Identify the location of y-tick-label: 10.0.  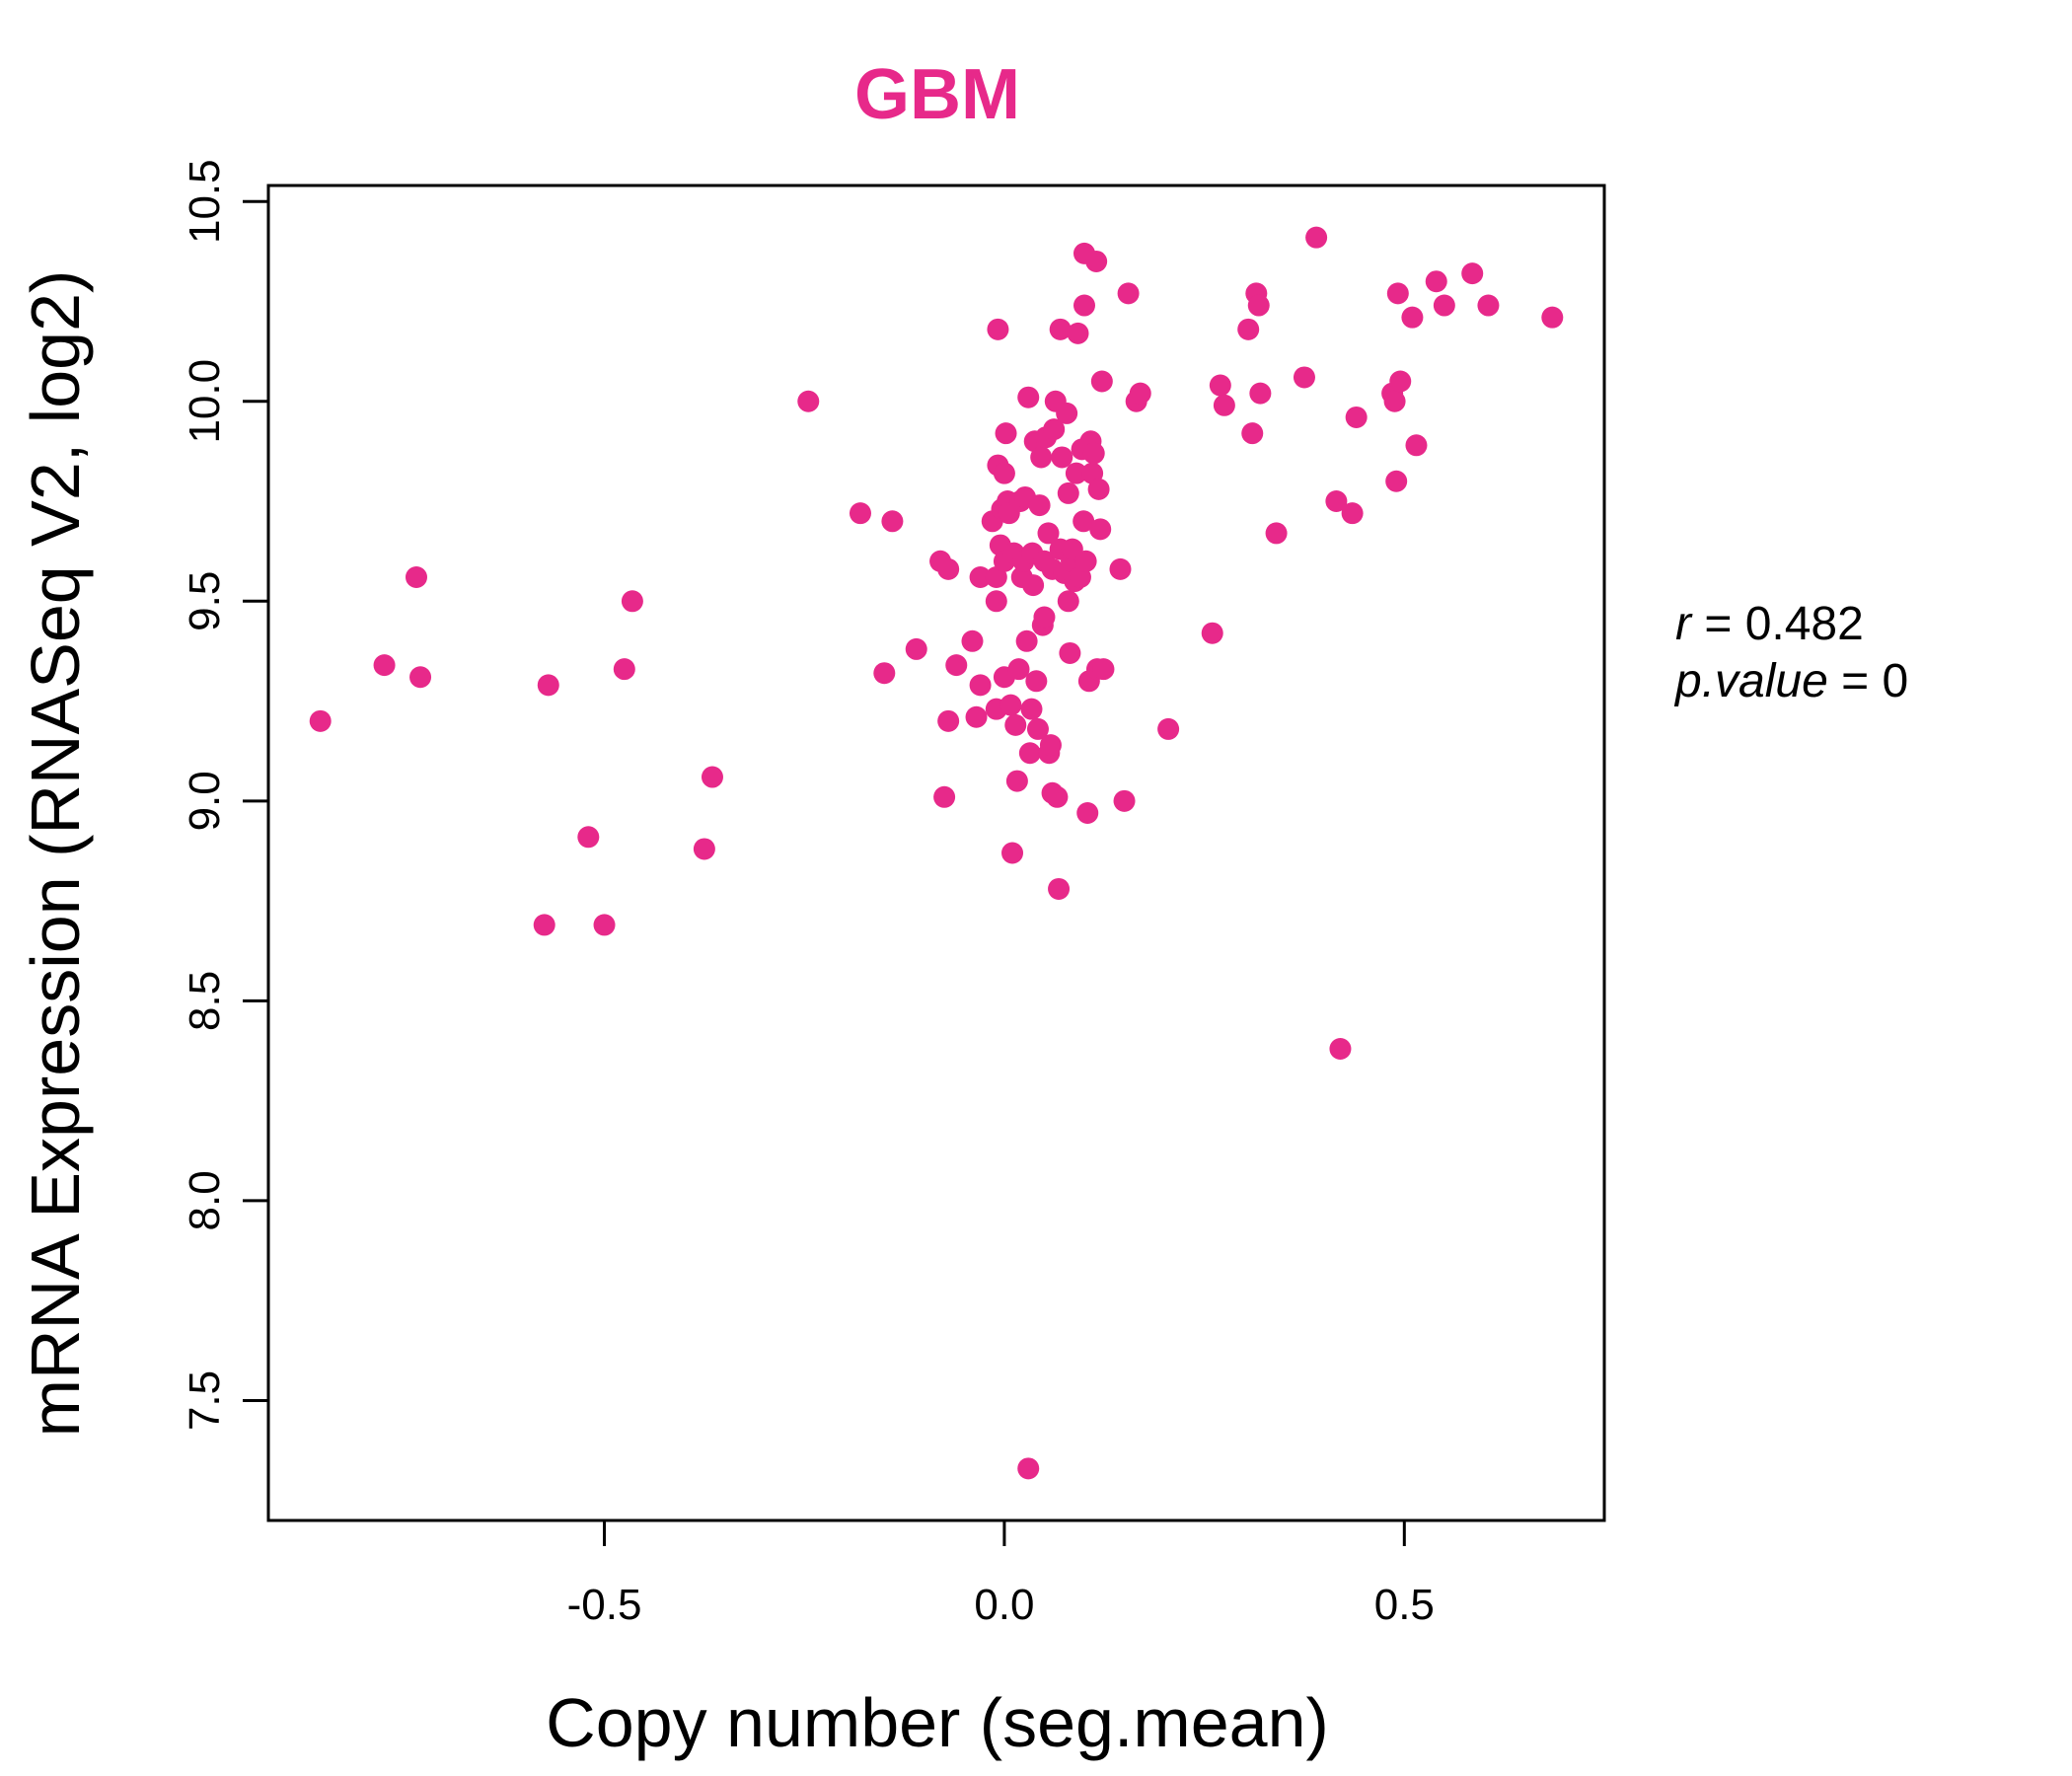
(205, 402).